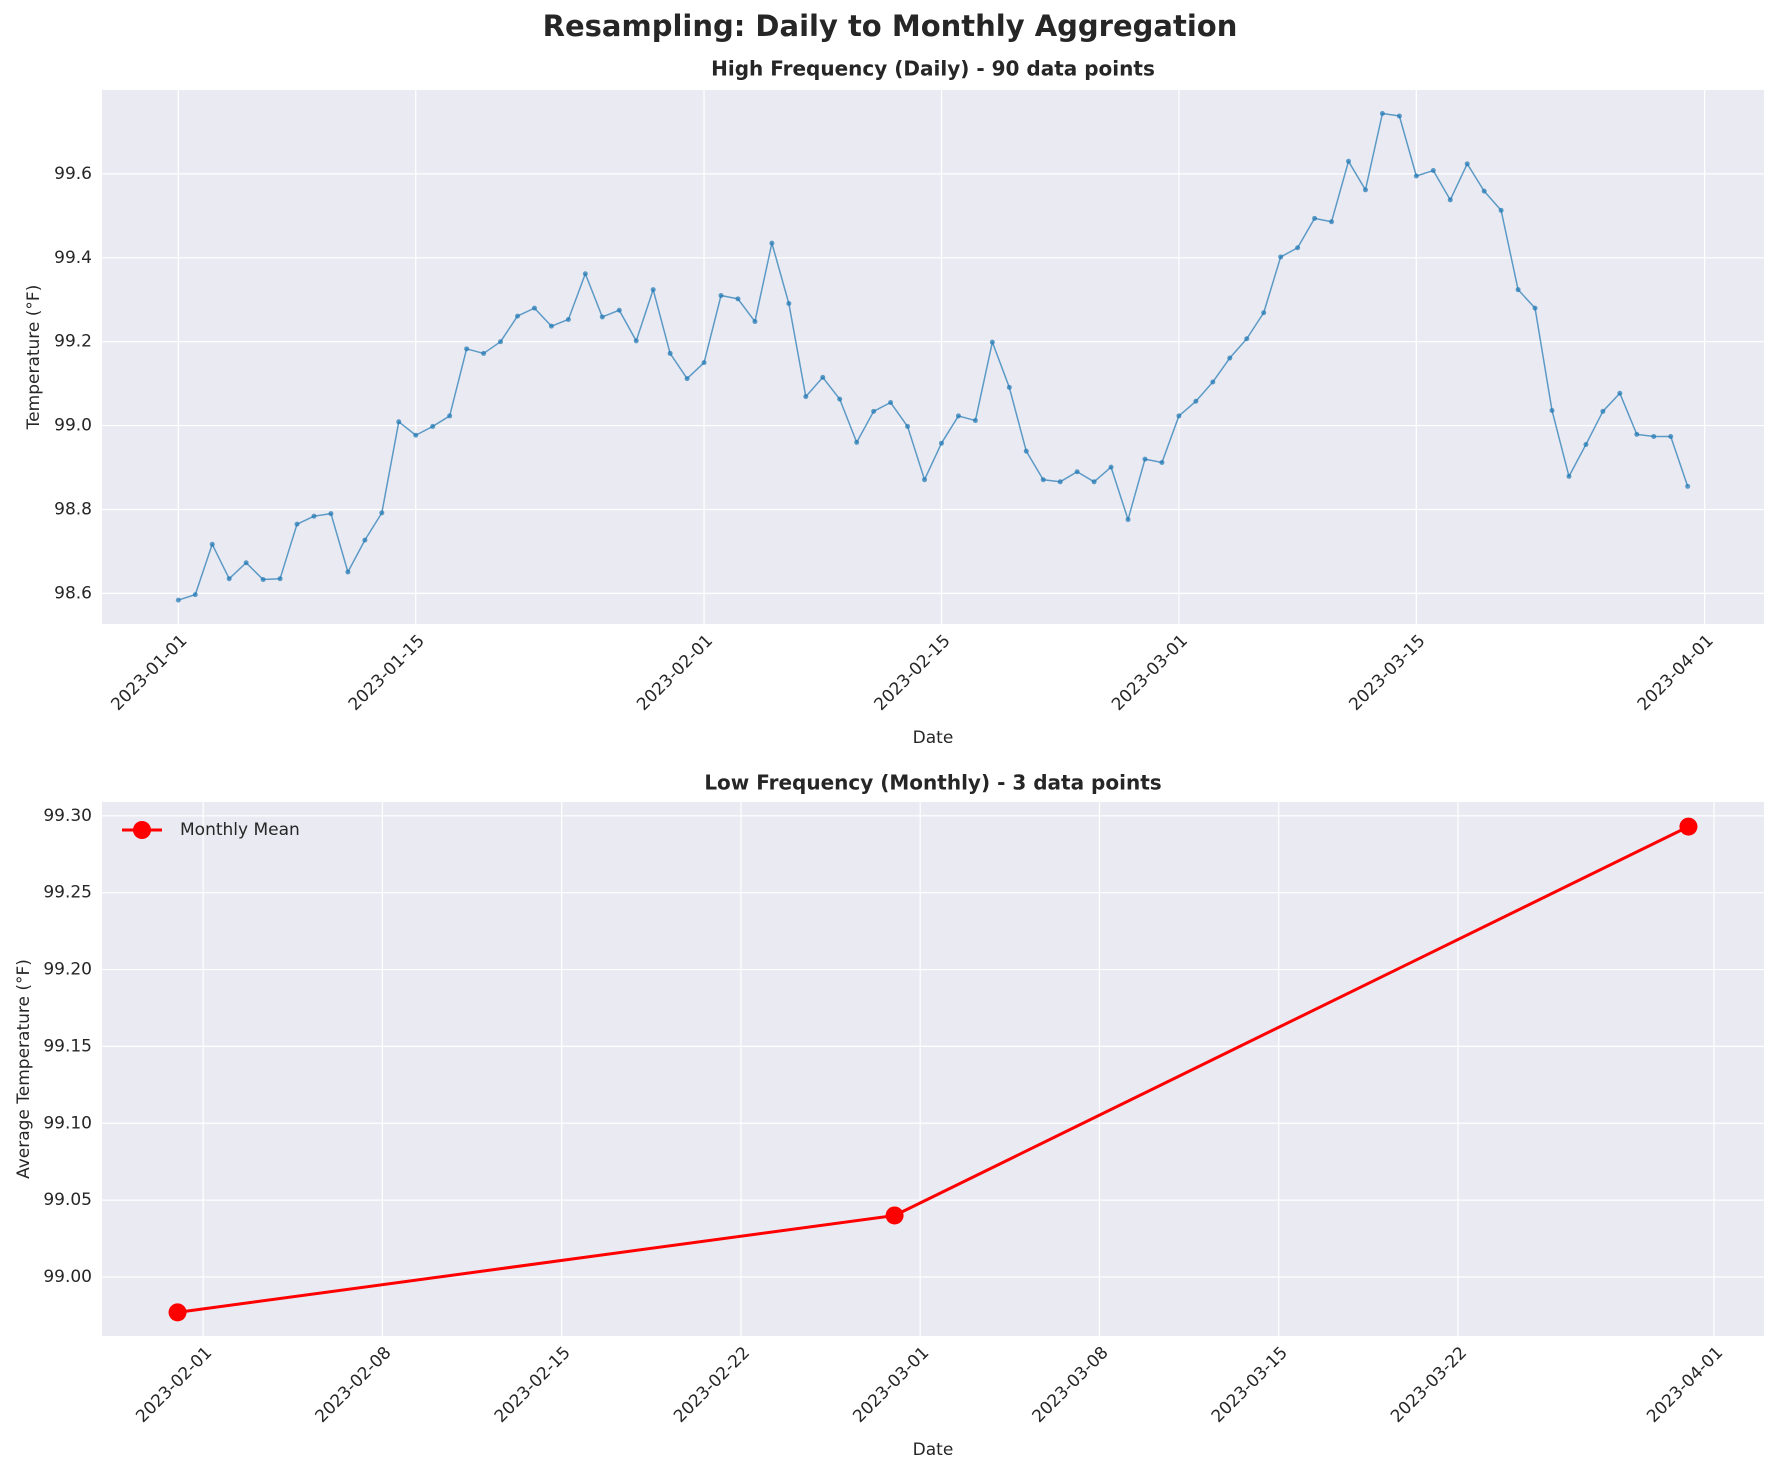 The width and height of the screenshot is (1781, 1476). Describe the element at coordinates (67, 1277) in the screenshot. I see `y-tick-label: 99.00` at that location.